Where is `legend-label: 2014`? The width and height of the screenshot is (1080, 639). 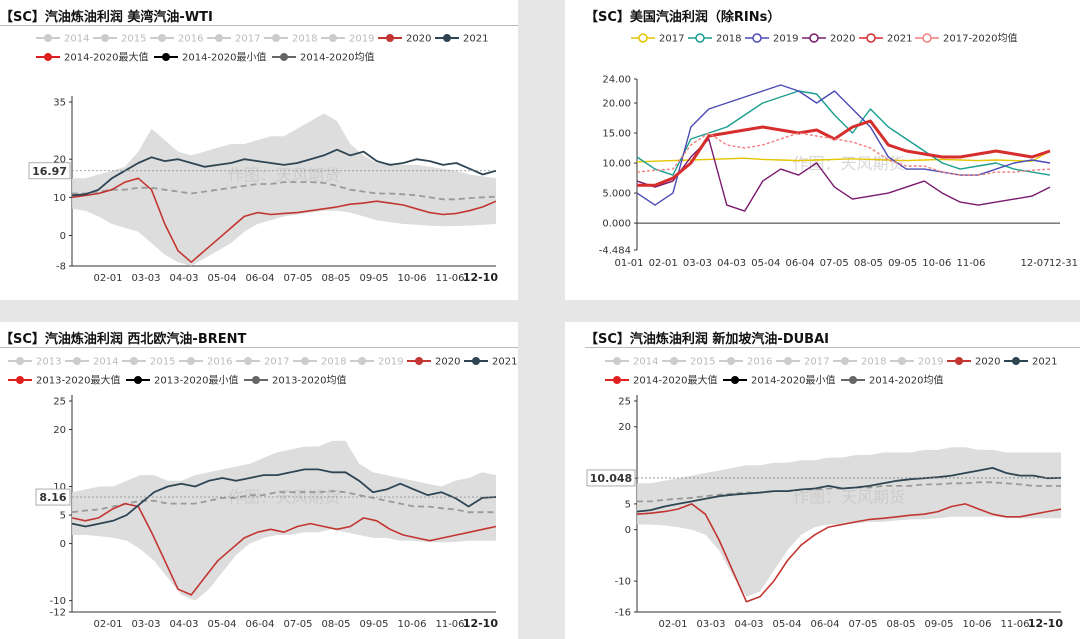 legend-label: 2014 is located at coordinates (645, 362).